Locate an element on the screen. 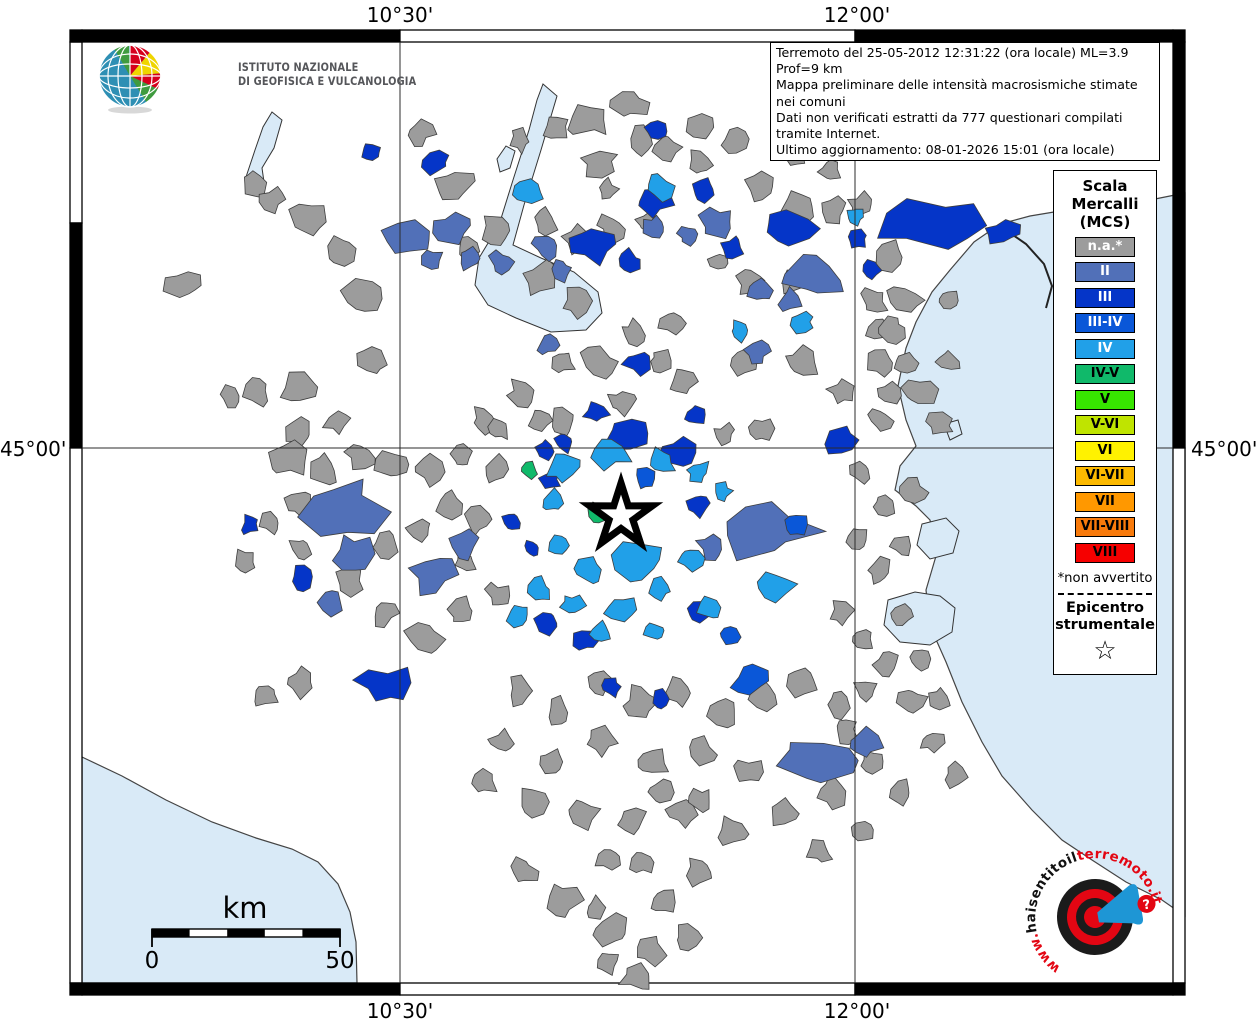 The width and height of the screenshot is (1256, 1024). legend-item-ii: II is located at coordinates (1105, 272).